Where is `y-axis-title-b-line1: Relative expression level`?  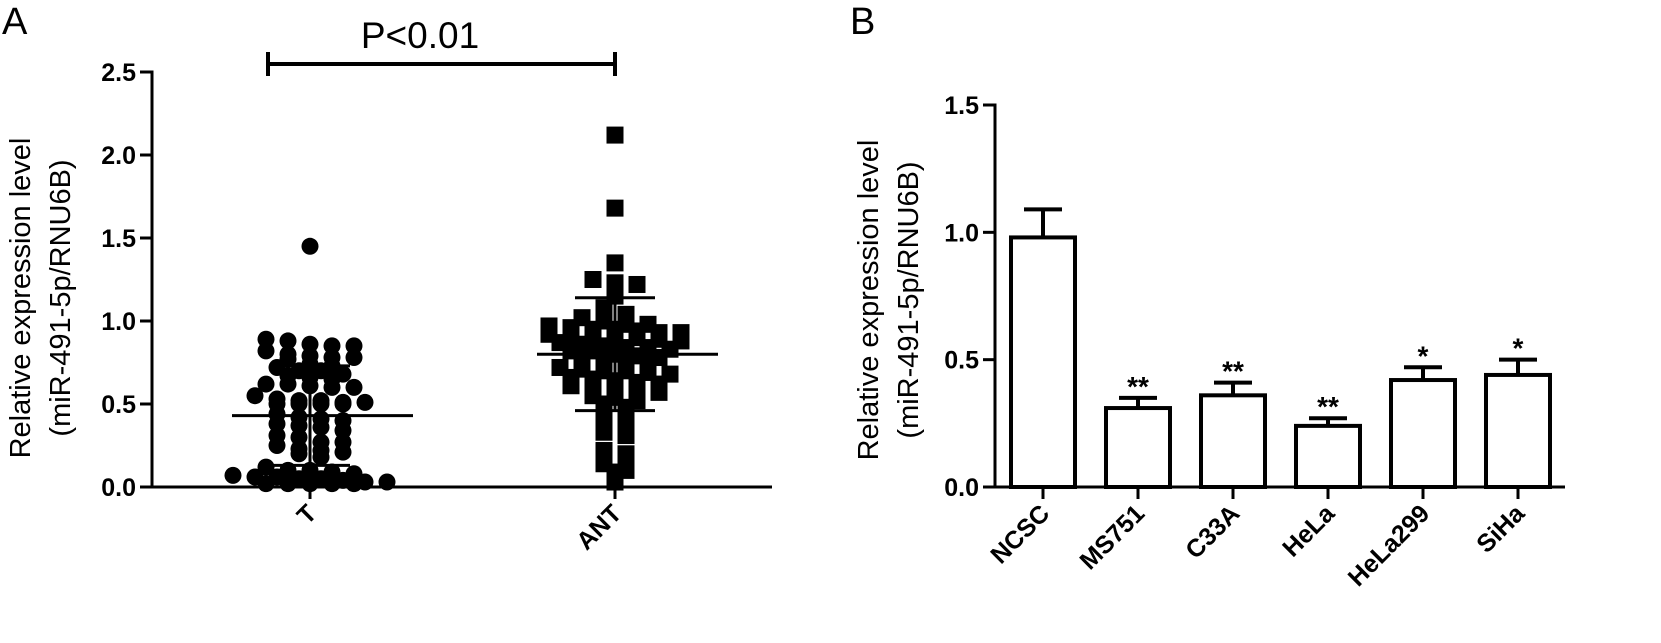 y-axis-title-b-line1: Relative expression level is located at coordinates (869, 300).